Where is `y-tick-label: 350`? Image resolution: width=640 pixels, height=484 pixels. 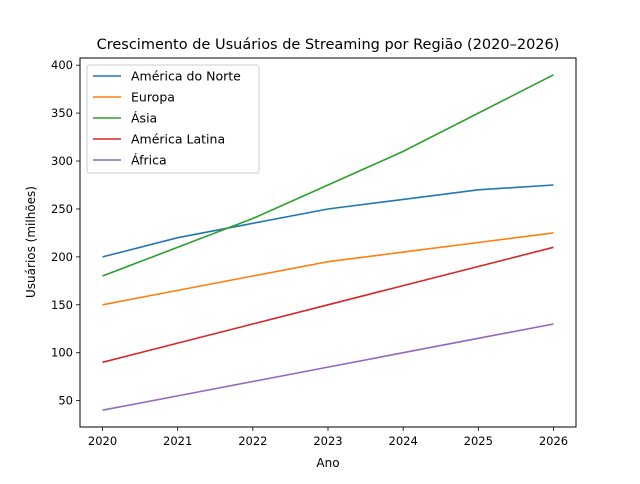
y-tick-label: 350 is located at coordinates (62, 113).